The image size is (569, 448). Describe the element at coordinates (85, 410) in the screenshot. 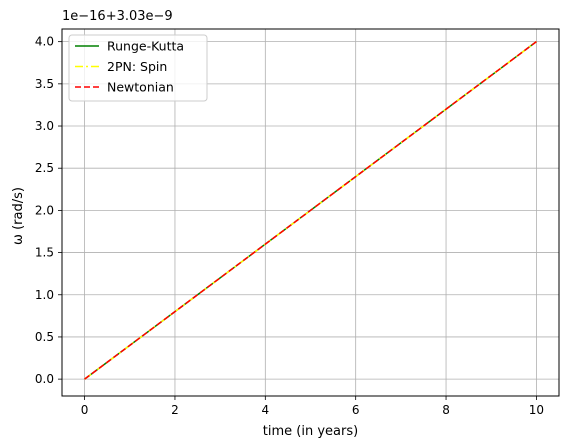

I see `x-tick-label: 0` at that location.